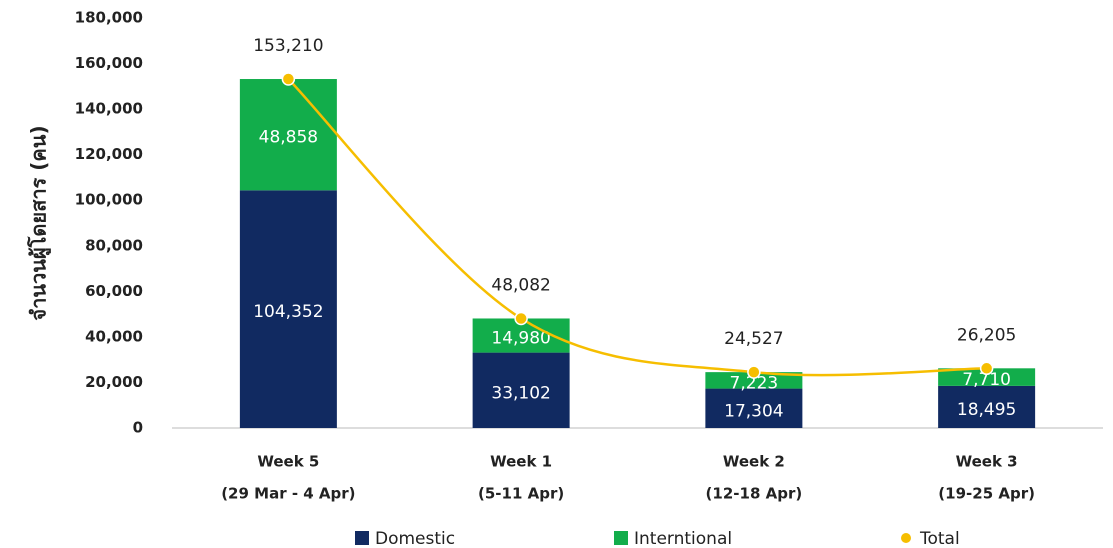 Image resolution: width=1113 pixels, height=548 pixels. Describe the element at coordinates (288, 46) in the screenshot. I see `data-label: 153,210` at that location.